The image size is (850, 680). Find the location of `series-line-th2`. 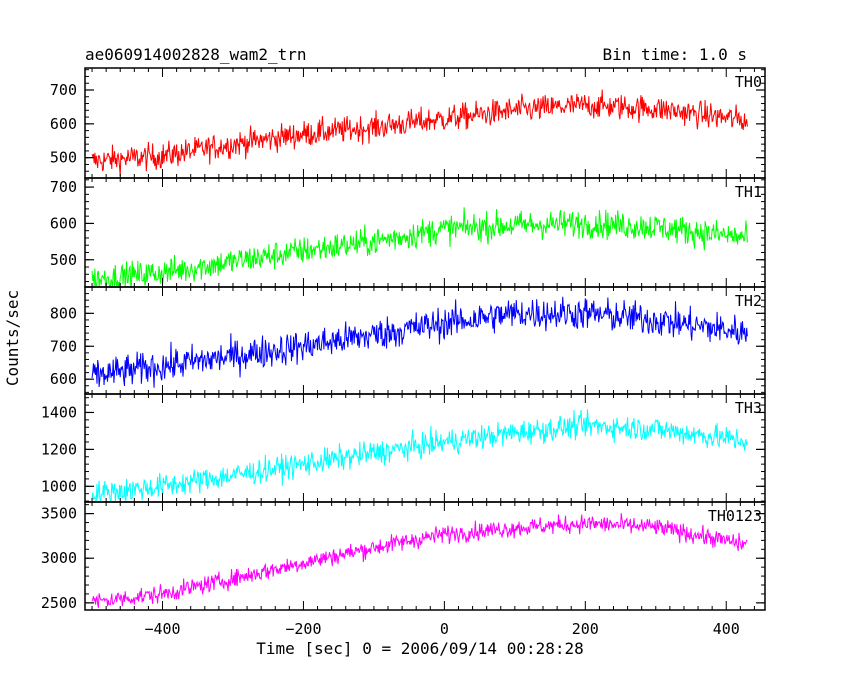

series-line-th2 is located at coordinates (419, 342).